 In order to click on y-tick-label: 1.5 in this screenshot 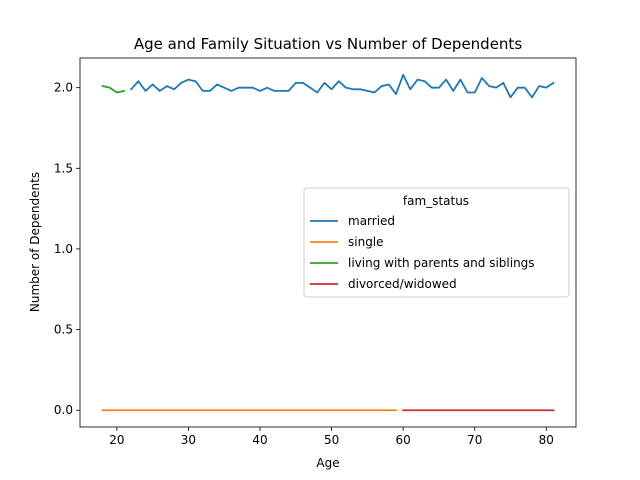, I will do `click(63, 168)`.